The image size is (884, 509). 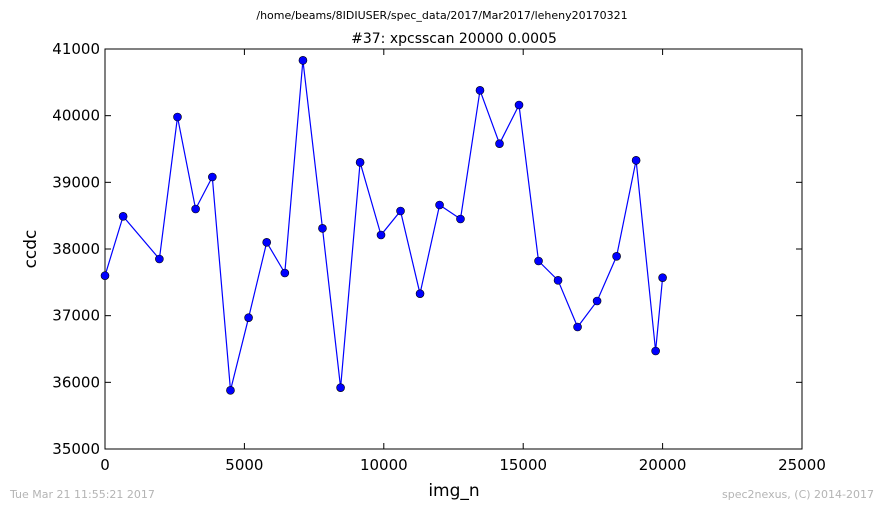 What do you see at coordinates (31, 249) in the screenshot?
I see `y-axis-label: ccdc` at bounding box center [31, 249].